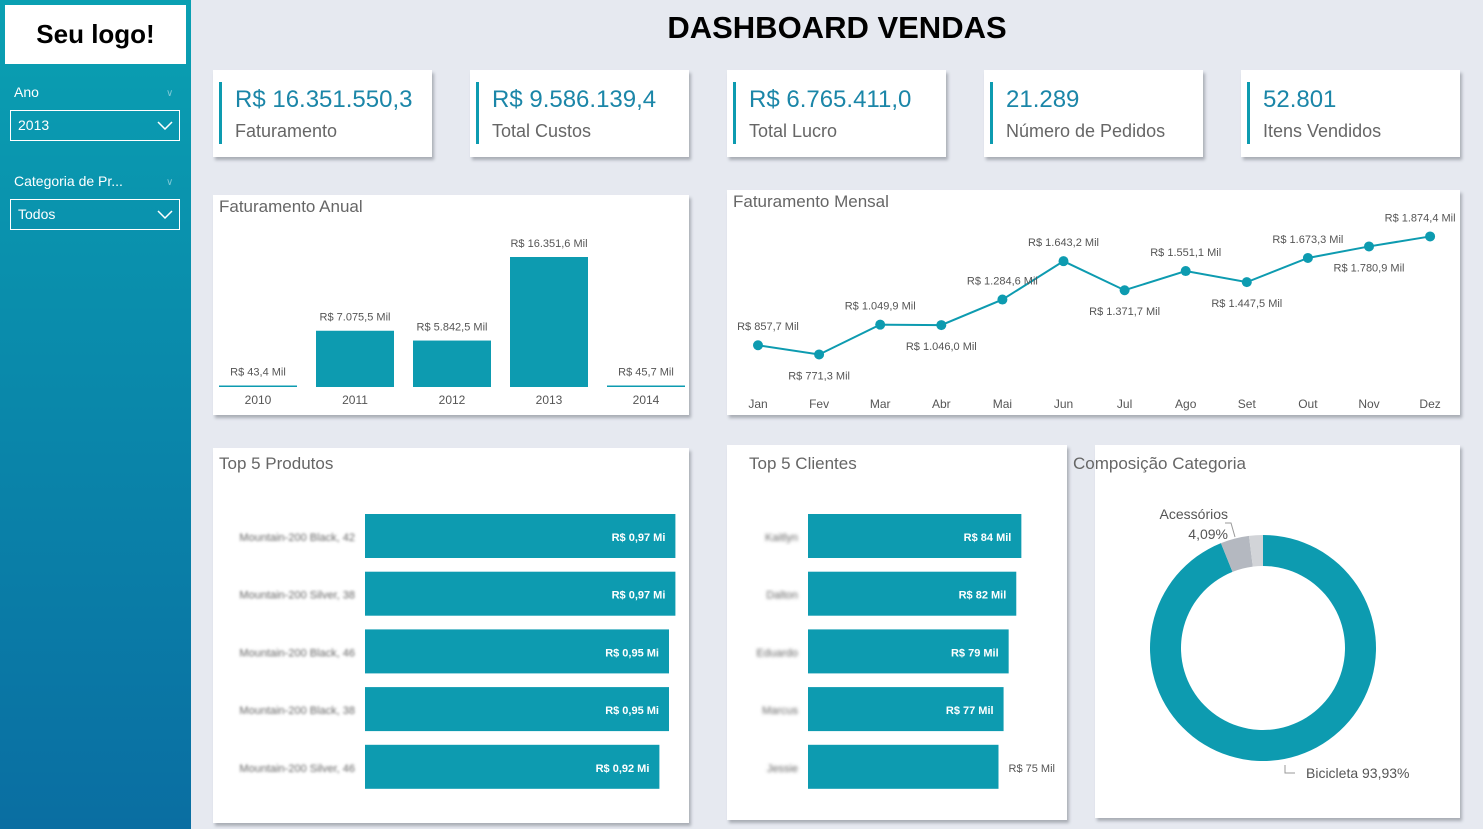 Image resolution: width=1483 pixels, height=829 pixels. Describe the element at coordinates (988, 538) in the screenshot. I see `data-label: R$ 84 Mil` at that location.